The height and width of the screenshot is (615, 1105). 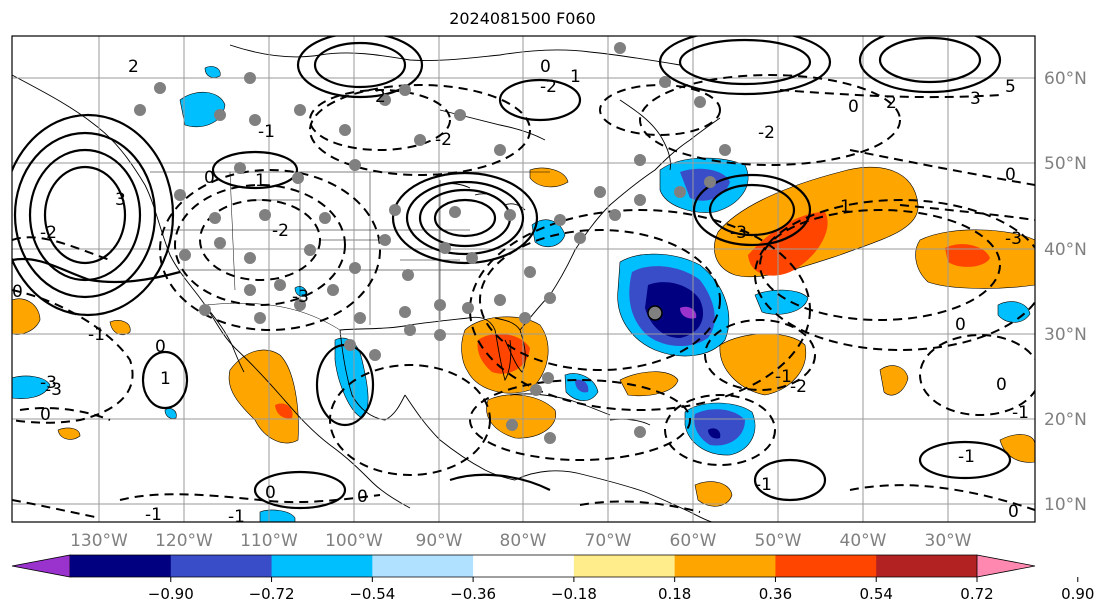 What do you see at coordinates (184, 541) in the screenshot?
I see `lon-label: 120°W` at bounding box center [184, 541].